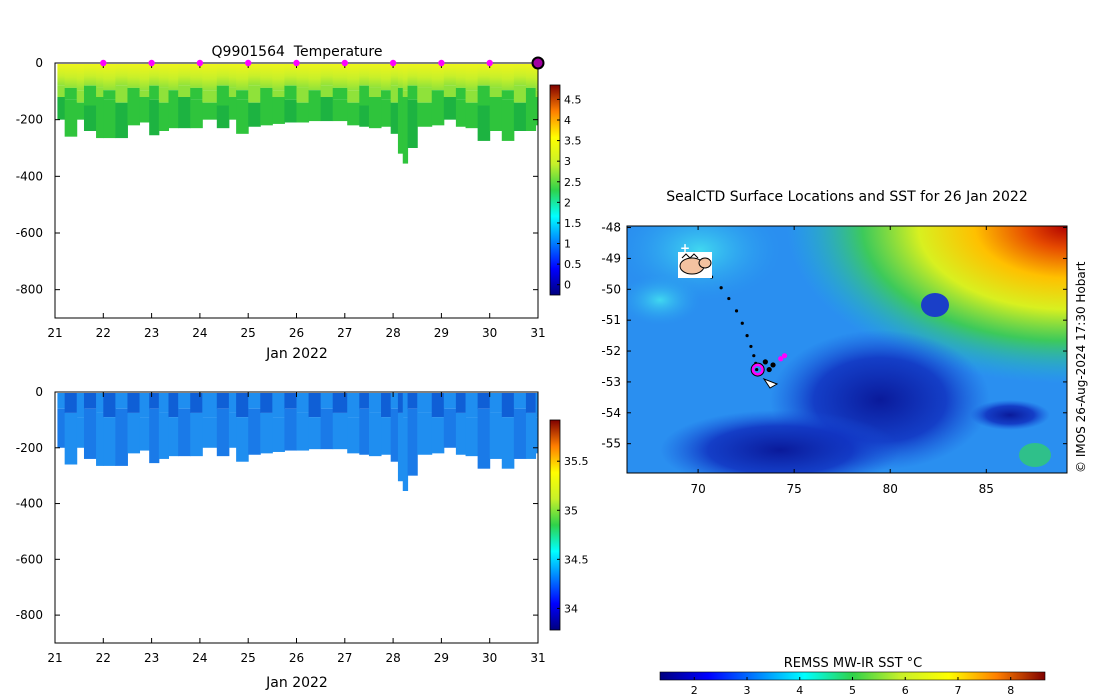  What do you see at coordinates (573, 182) in the screenshot?
I see `colorbar-tick-label: 2.5` at bounding box center [573, 182].